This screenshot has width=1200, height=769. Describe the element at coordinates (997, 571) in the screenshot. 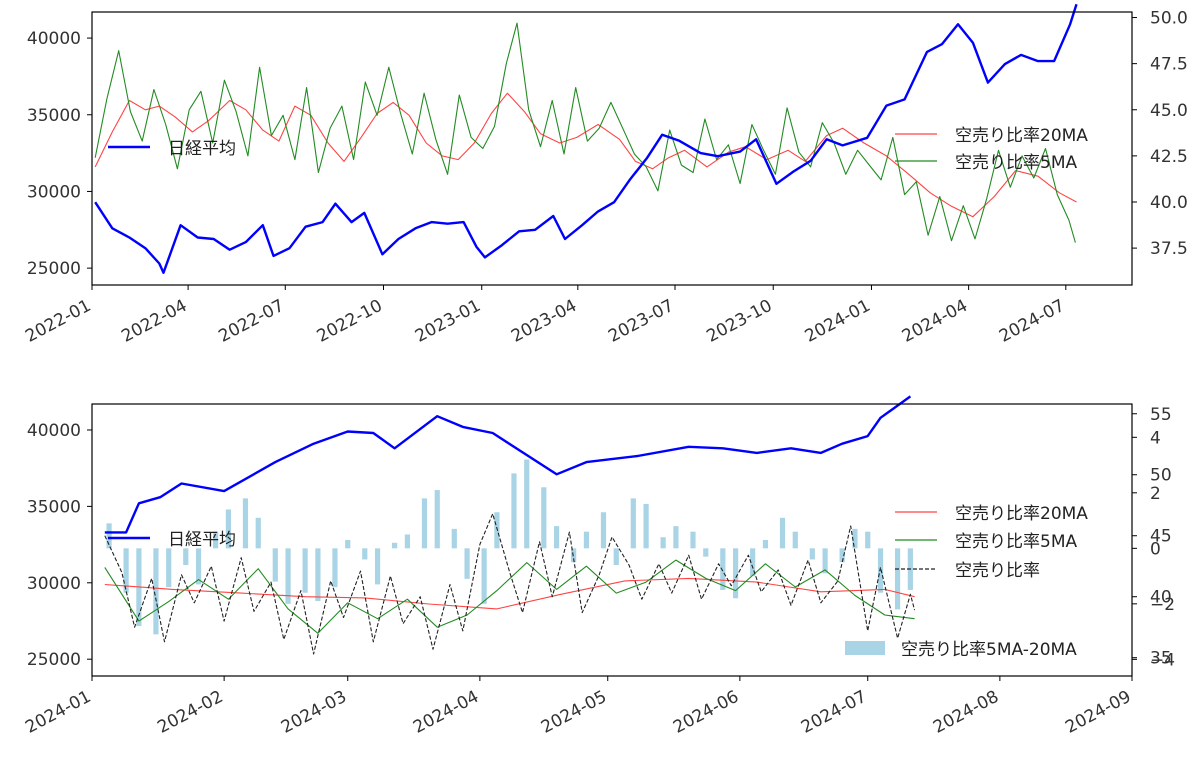

I see `legend-label: 空売り比率` at that location.